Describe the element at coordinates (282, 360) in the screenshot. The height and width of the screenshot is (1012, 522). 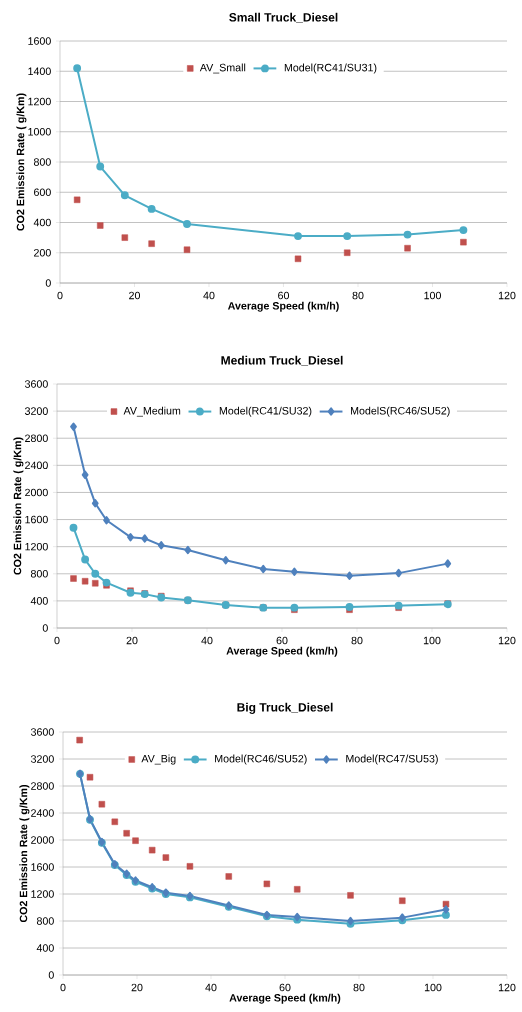
I see `chart-title: Medium Truck_Diesel` at that location.